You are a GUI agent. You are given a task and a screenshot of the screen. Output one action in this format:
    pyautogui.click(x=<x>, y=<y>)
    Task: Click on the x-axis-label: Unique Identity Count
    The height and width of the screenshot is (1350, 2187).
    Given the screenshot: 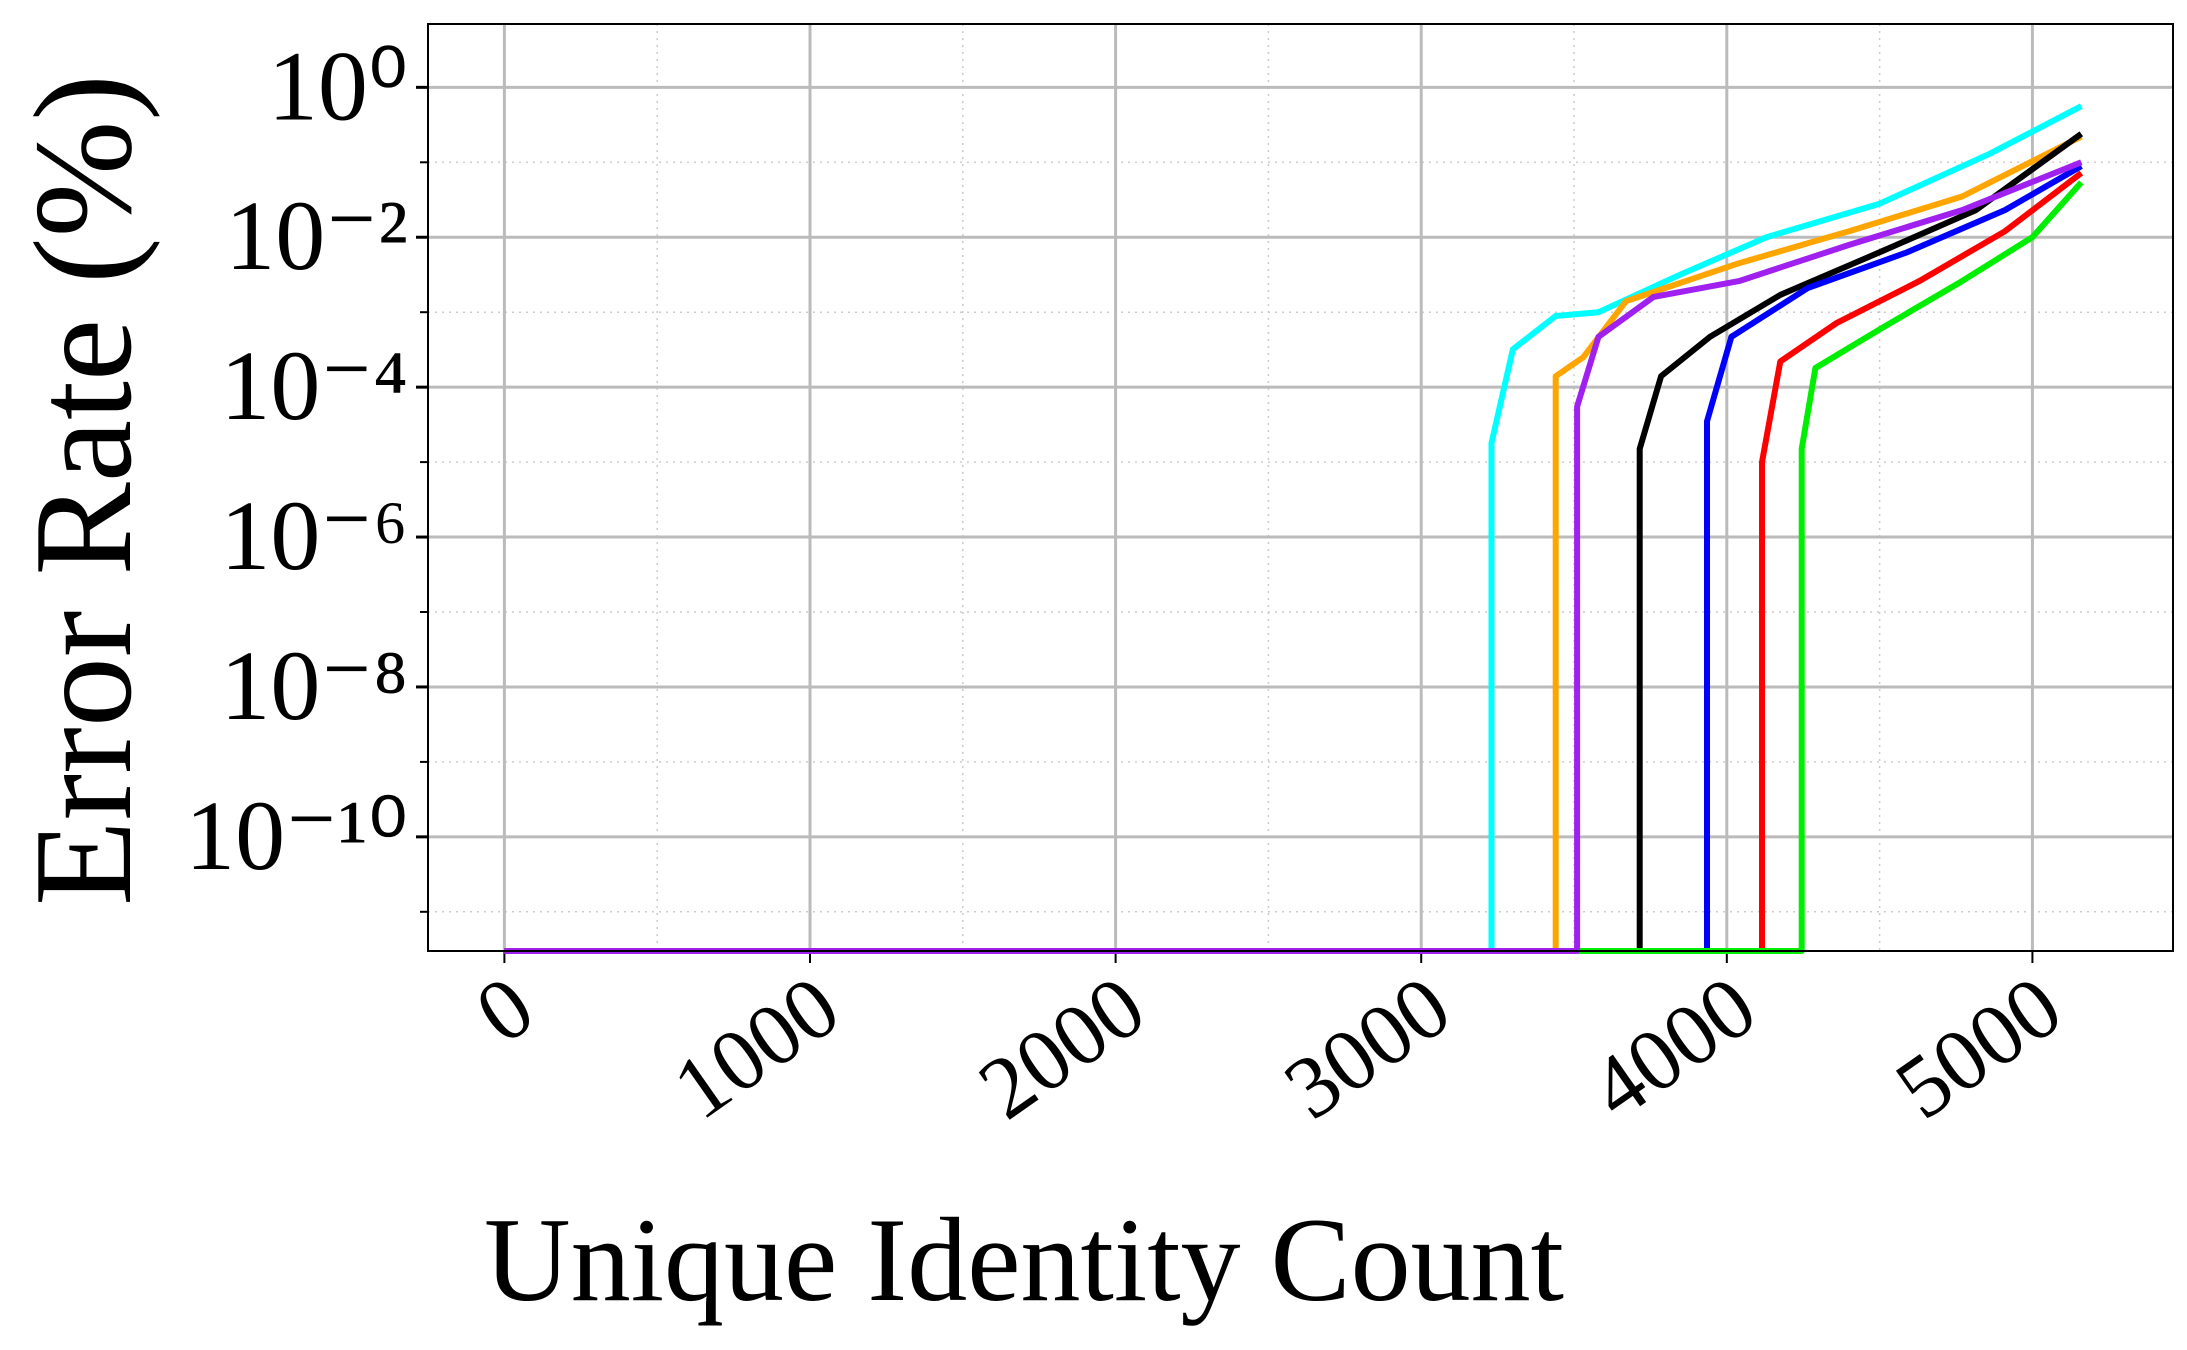 What is the action you would take?
    pyautogui.click(x=1024, y=1259)
    